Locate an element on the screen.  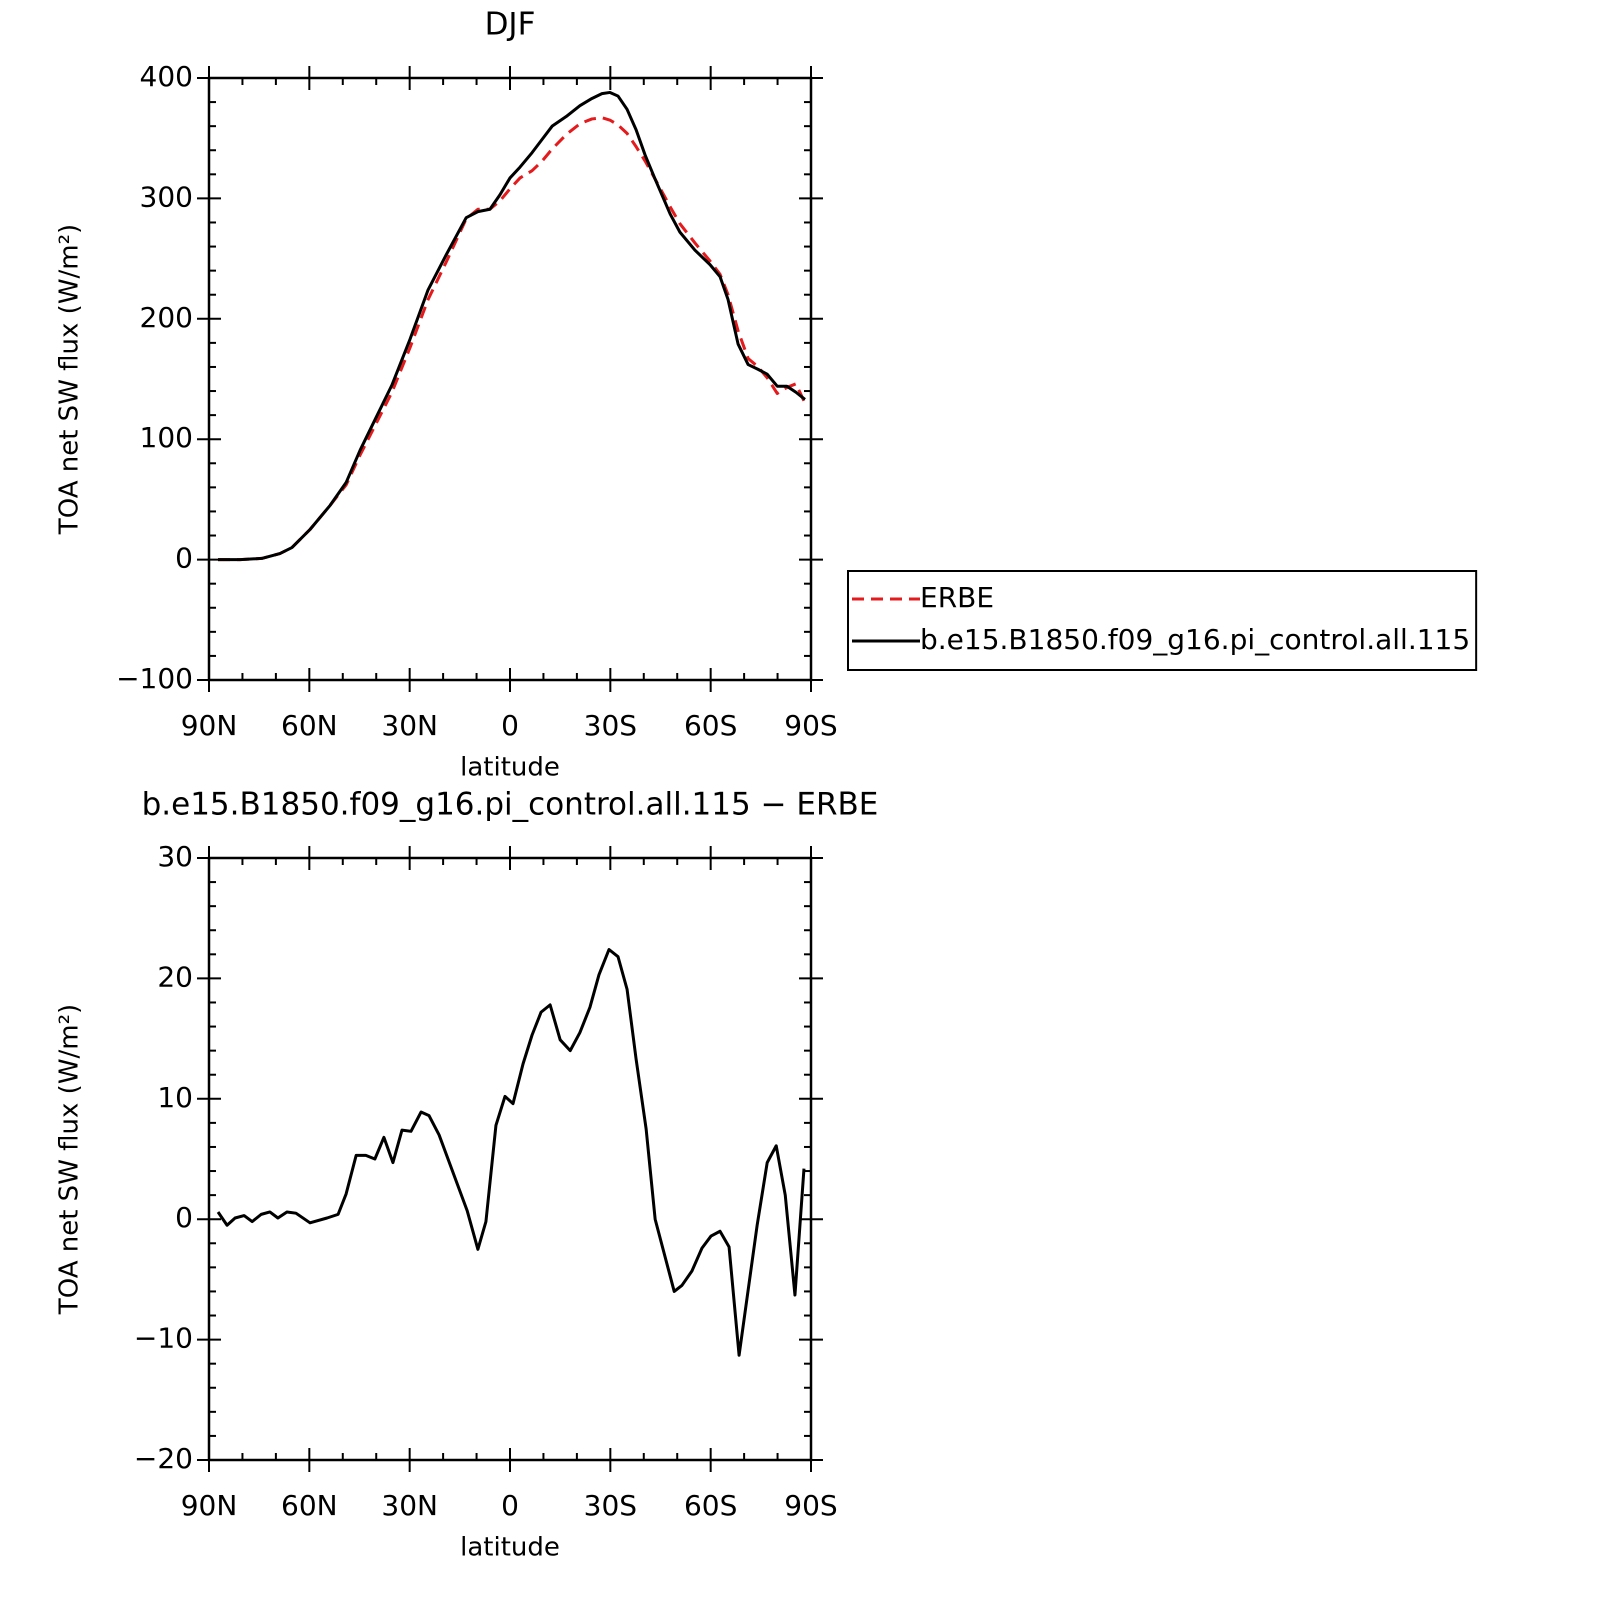
y-tick-label: −10 is located at coordinates (163, 1338).